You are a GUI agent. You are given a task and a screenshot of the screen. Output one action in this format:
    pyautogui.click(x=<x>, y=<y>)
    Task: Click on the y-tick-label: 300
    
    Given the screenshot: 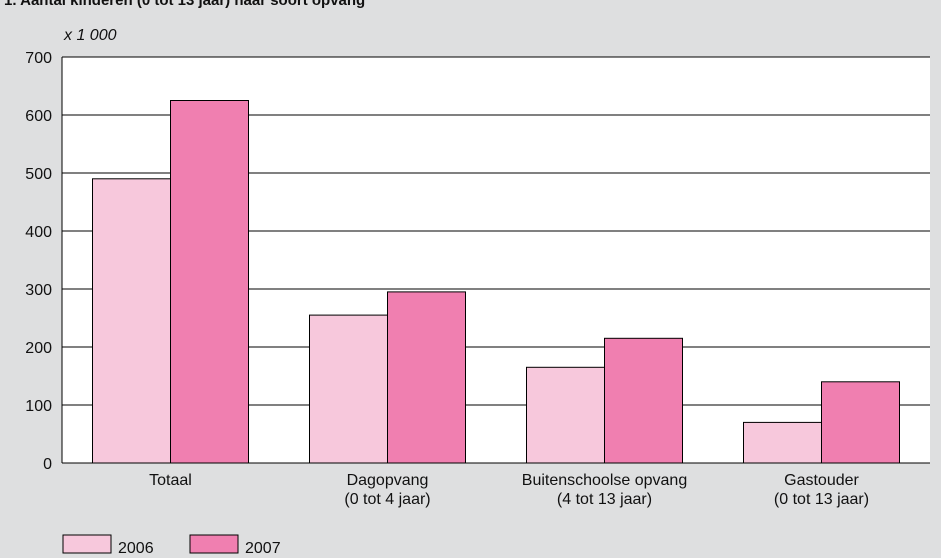 What is the action you would take?
    pyautogui.click(x=38, y=290)
    